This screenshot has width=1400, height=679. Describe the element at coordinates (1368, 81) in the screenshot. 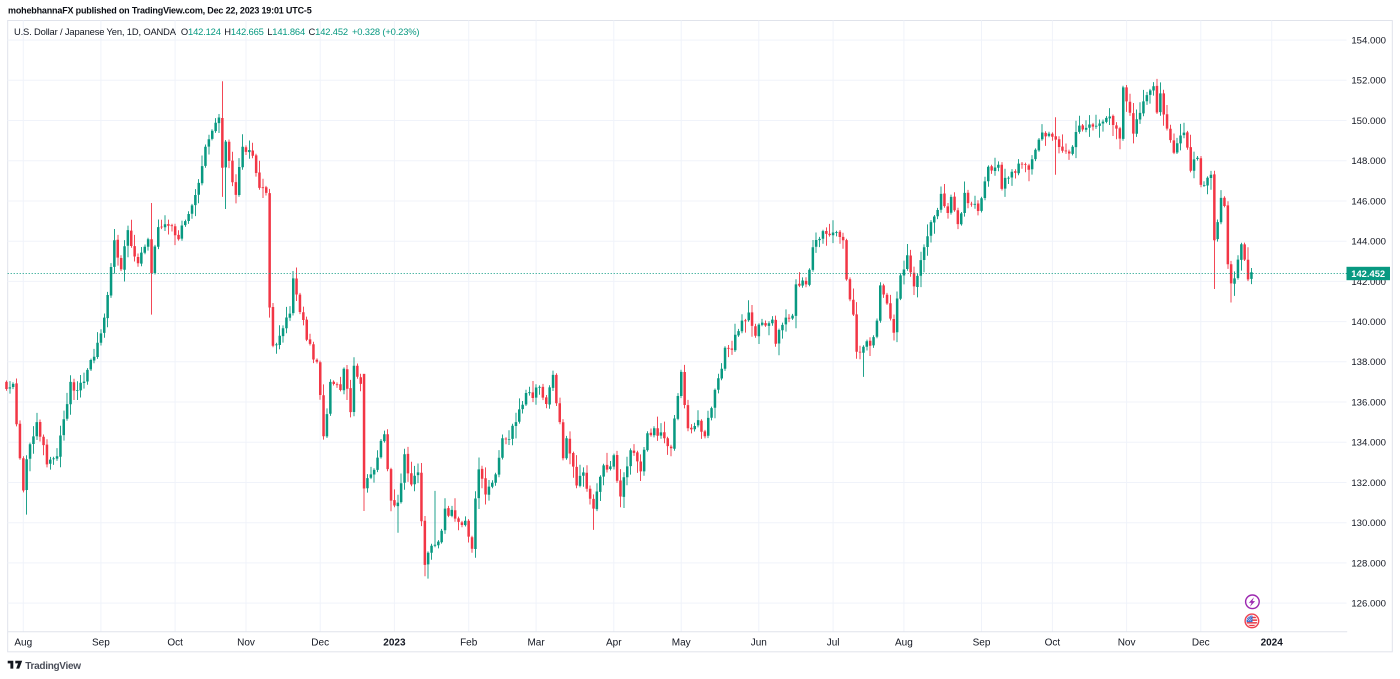

I see `svg-text: 152.000` at that location.